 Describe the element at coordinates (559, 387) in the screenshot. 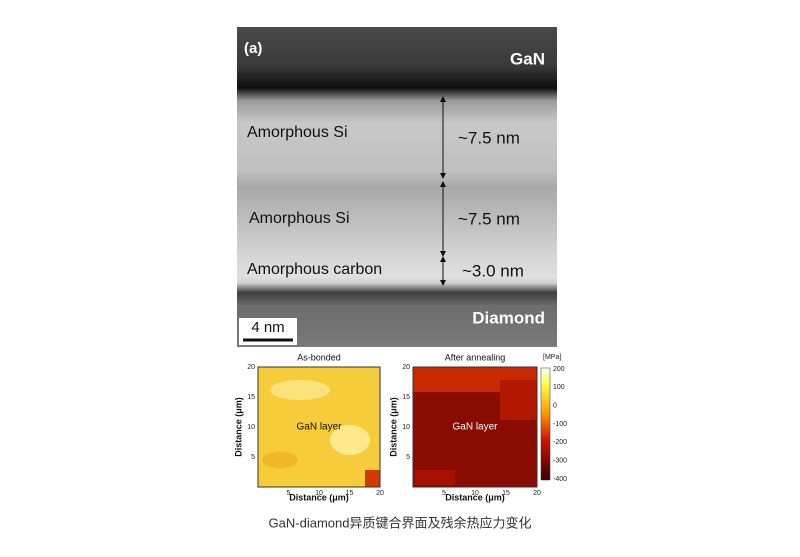

I see `colorbar-tick-label: 100` at that location.